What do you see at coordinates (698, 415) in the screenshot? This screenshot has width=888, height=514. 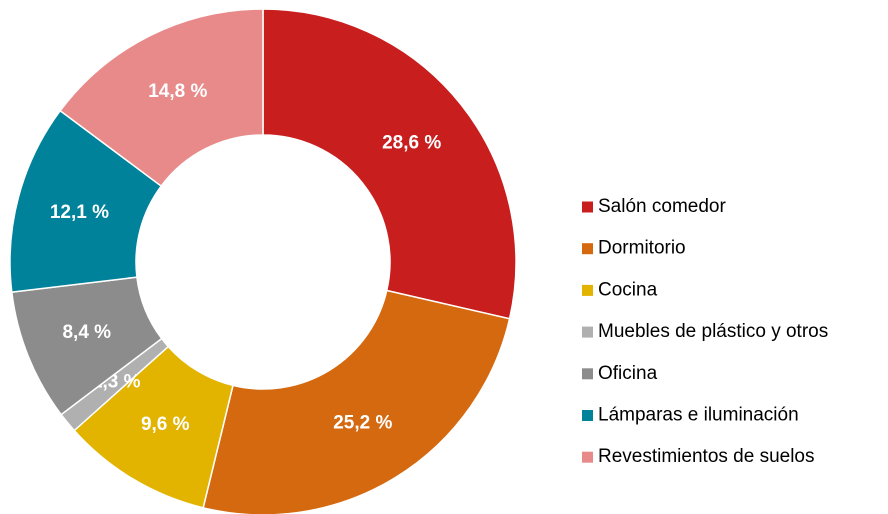 I see `legend-label: Lámparas e iluminación` at bounding box center [698, 415].